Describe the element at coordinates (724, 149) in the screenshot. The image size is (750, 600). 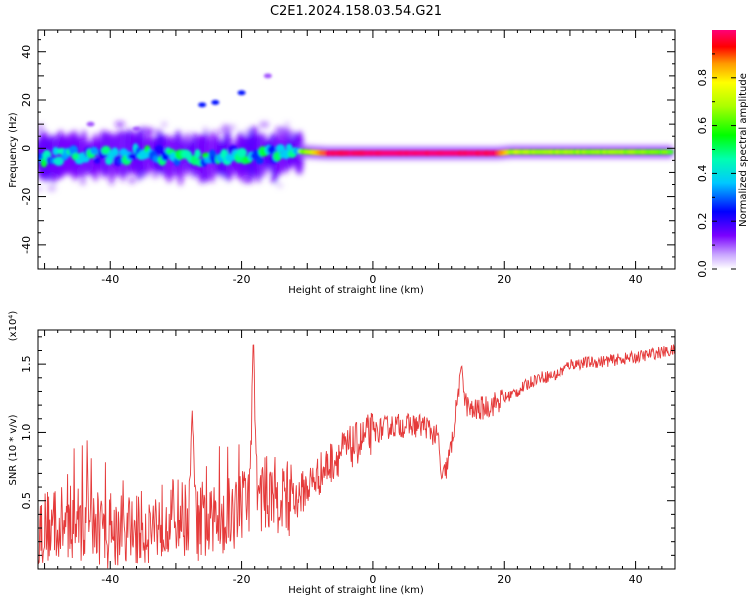
I see `colorbar-gradient` at that location.